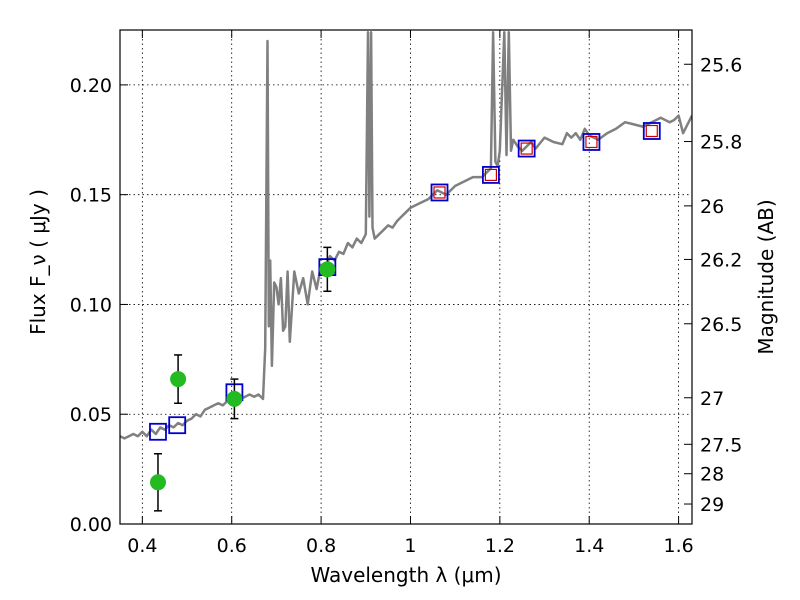  I want to click on mag-tick-label: 27.5, so click(721, 445).